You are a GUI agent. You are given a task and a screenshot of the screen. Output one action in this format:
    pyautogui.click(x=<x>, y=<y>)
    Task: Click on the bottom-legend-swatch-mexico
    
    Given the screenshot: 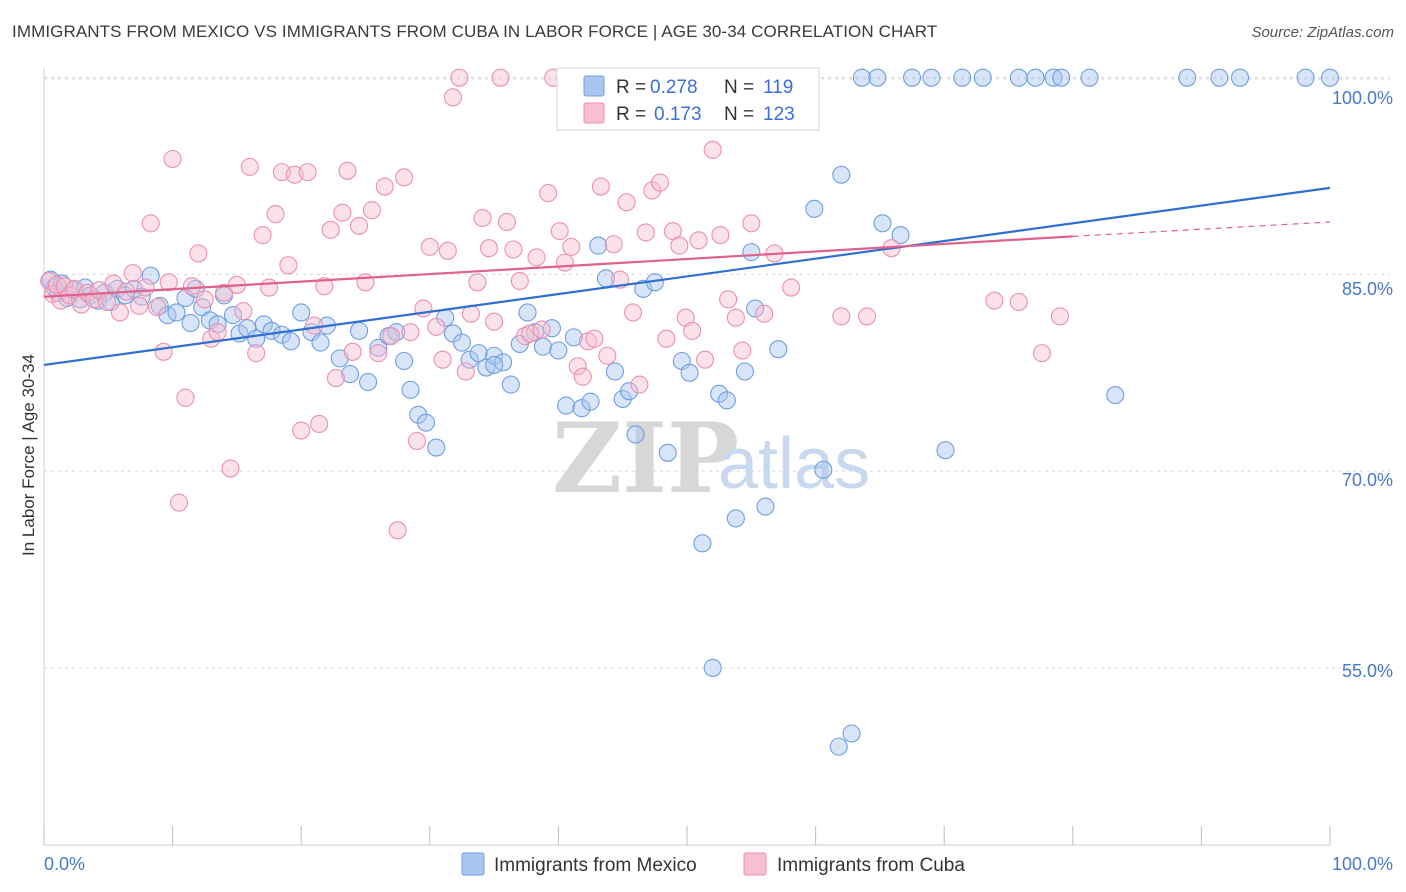 What is the action you would take?
    pyautogui.click(x=473, y=864)
    